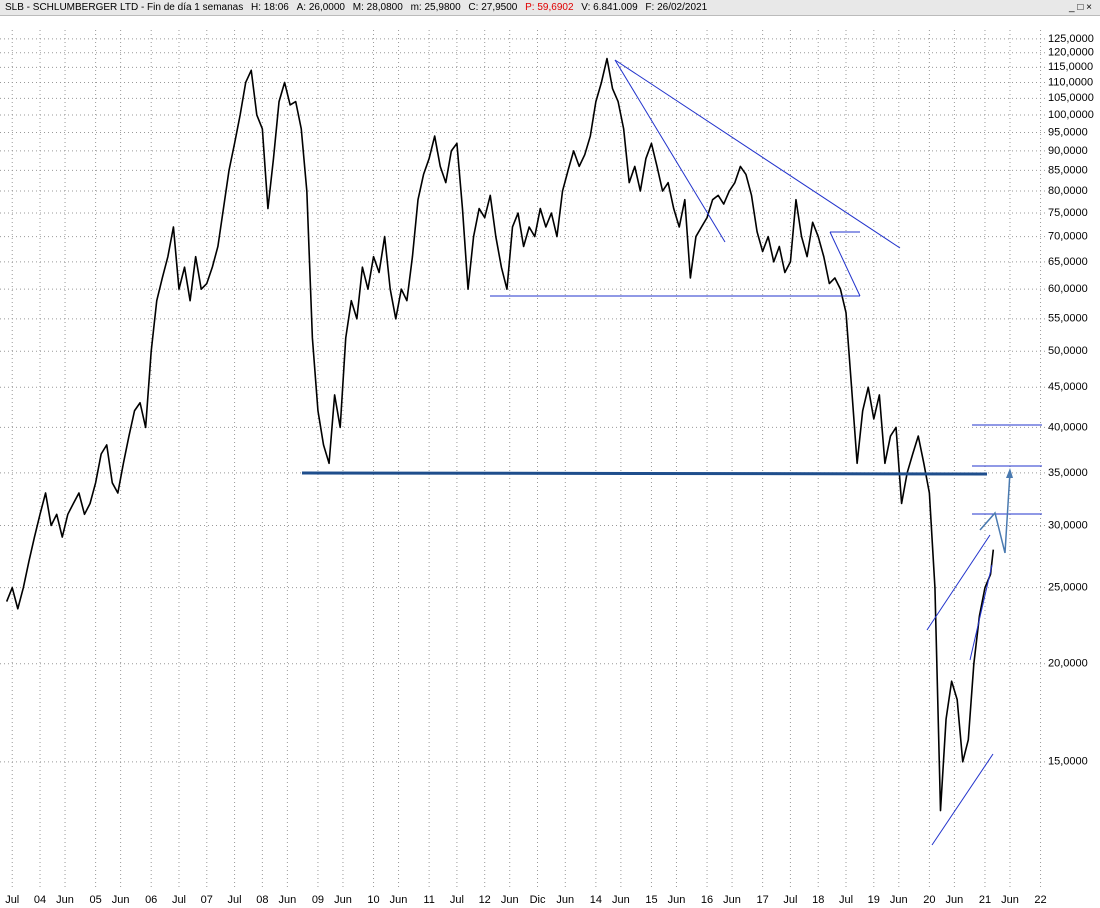 This screenshot has height=908, width=1100. What do you see at coordinates (1071, 53) in the screenshot?
I see `y-tick-label: 120,0000` at bounding box center [1071, 53].